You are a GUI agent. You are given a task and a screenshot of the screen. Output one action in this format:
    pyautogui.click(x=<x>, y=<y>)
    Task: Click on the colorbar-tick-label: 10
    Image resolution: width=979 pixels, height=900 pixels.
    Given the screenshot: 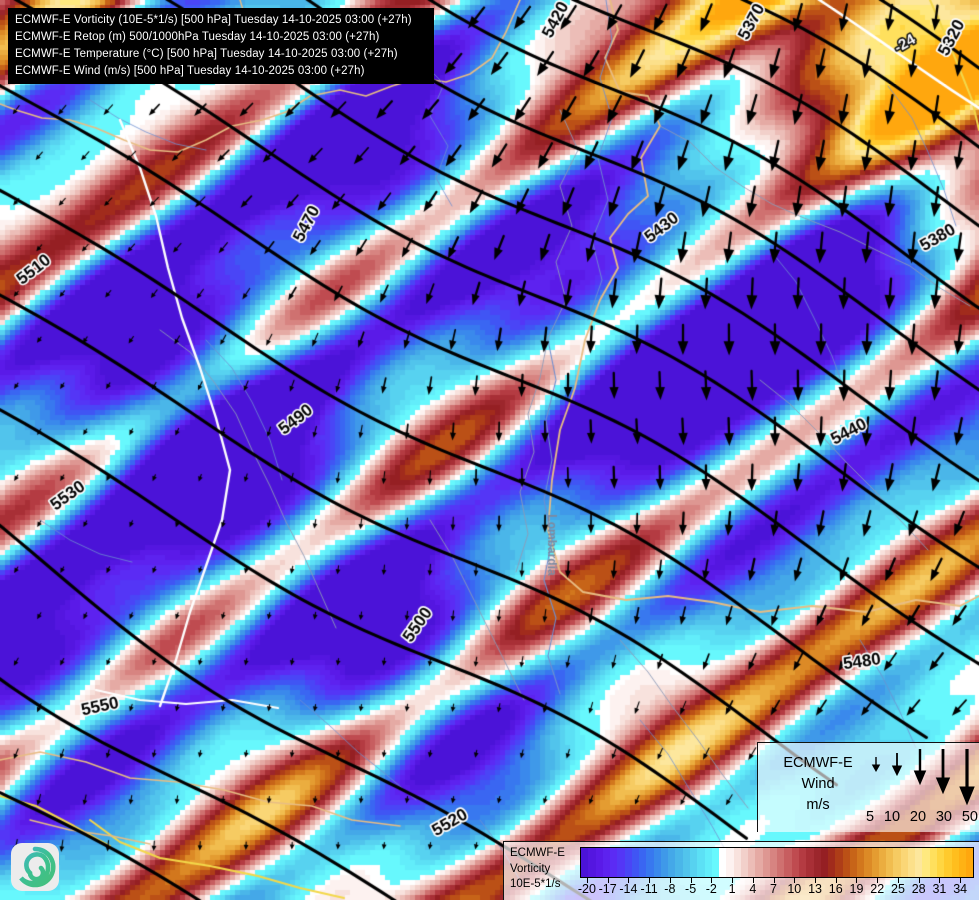 What is the action you would take?
    pyautogui.click(x=794, y=889)
    